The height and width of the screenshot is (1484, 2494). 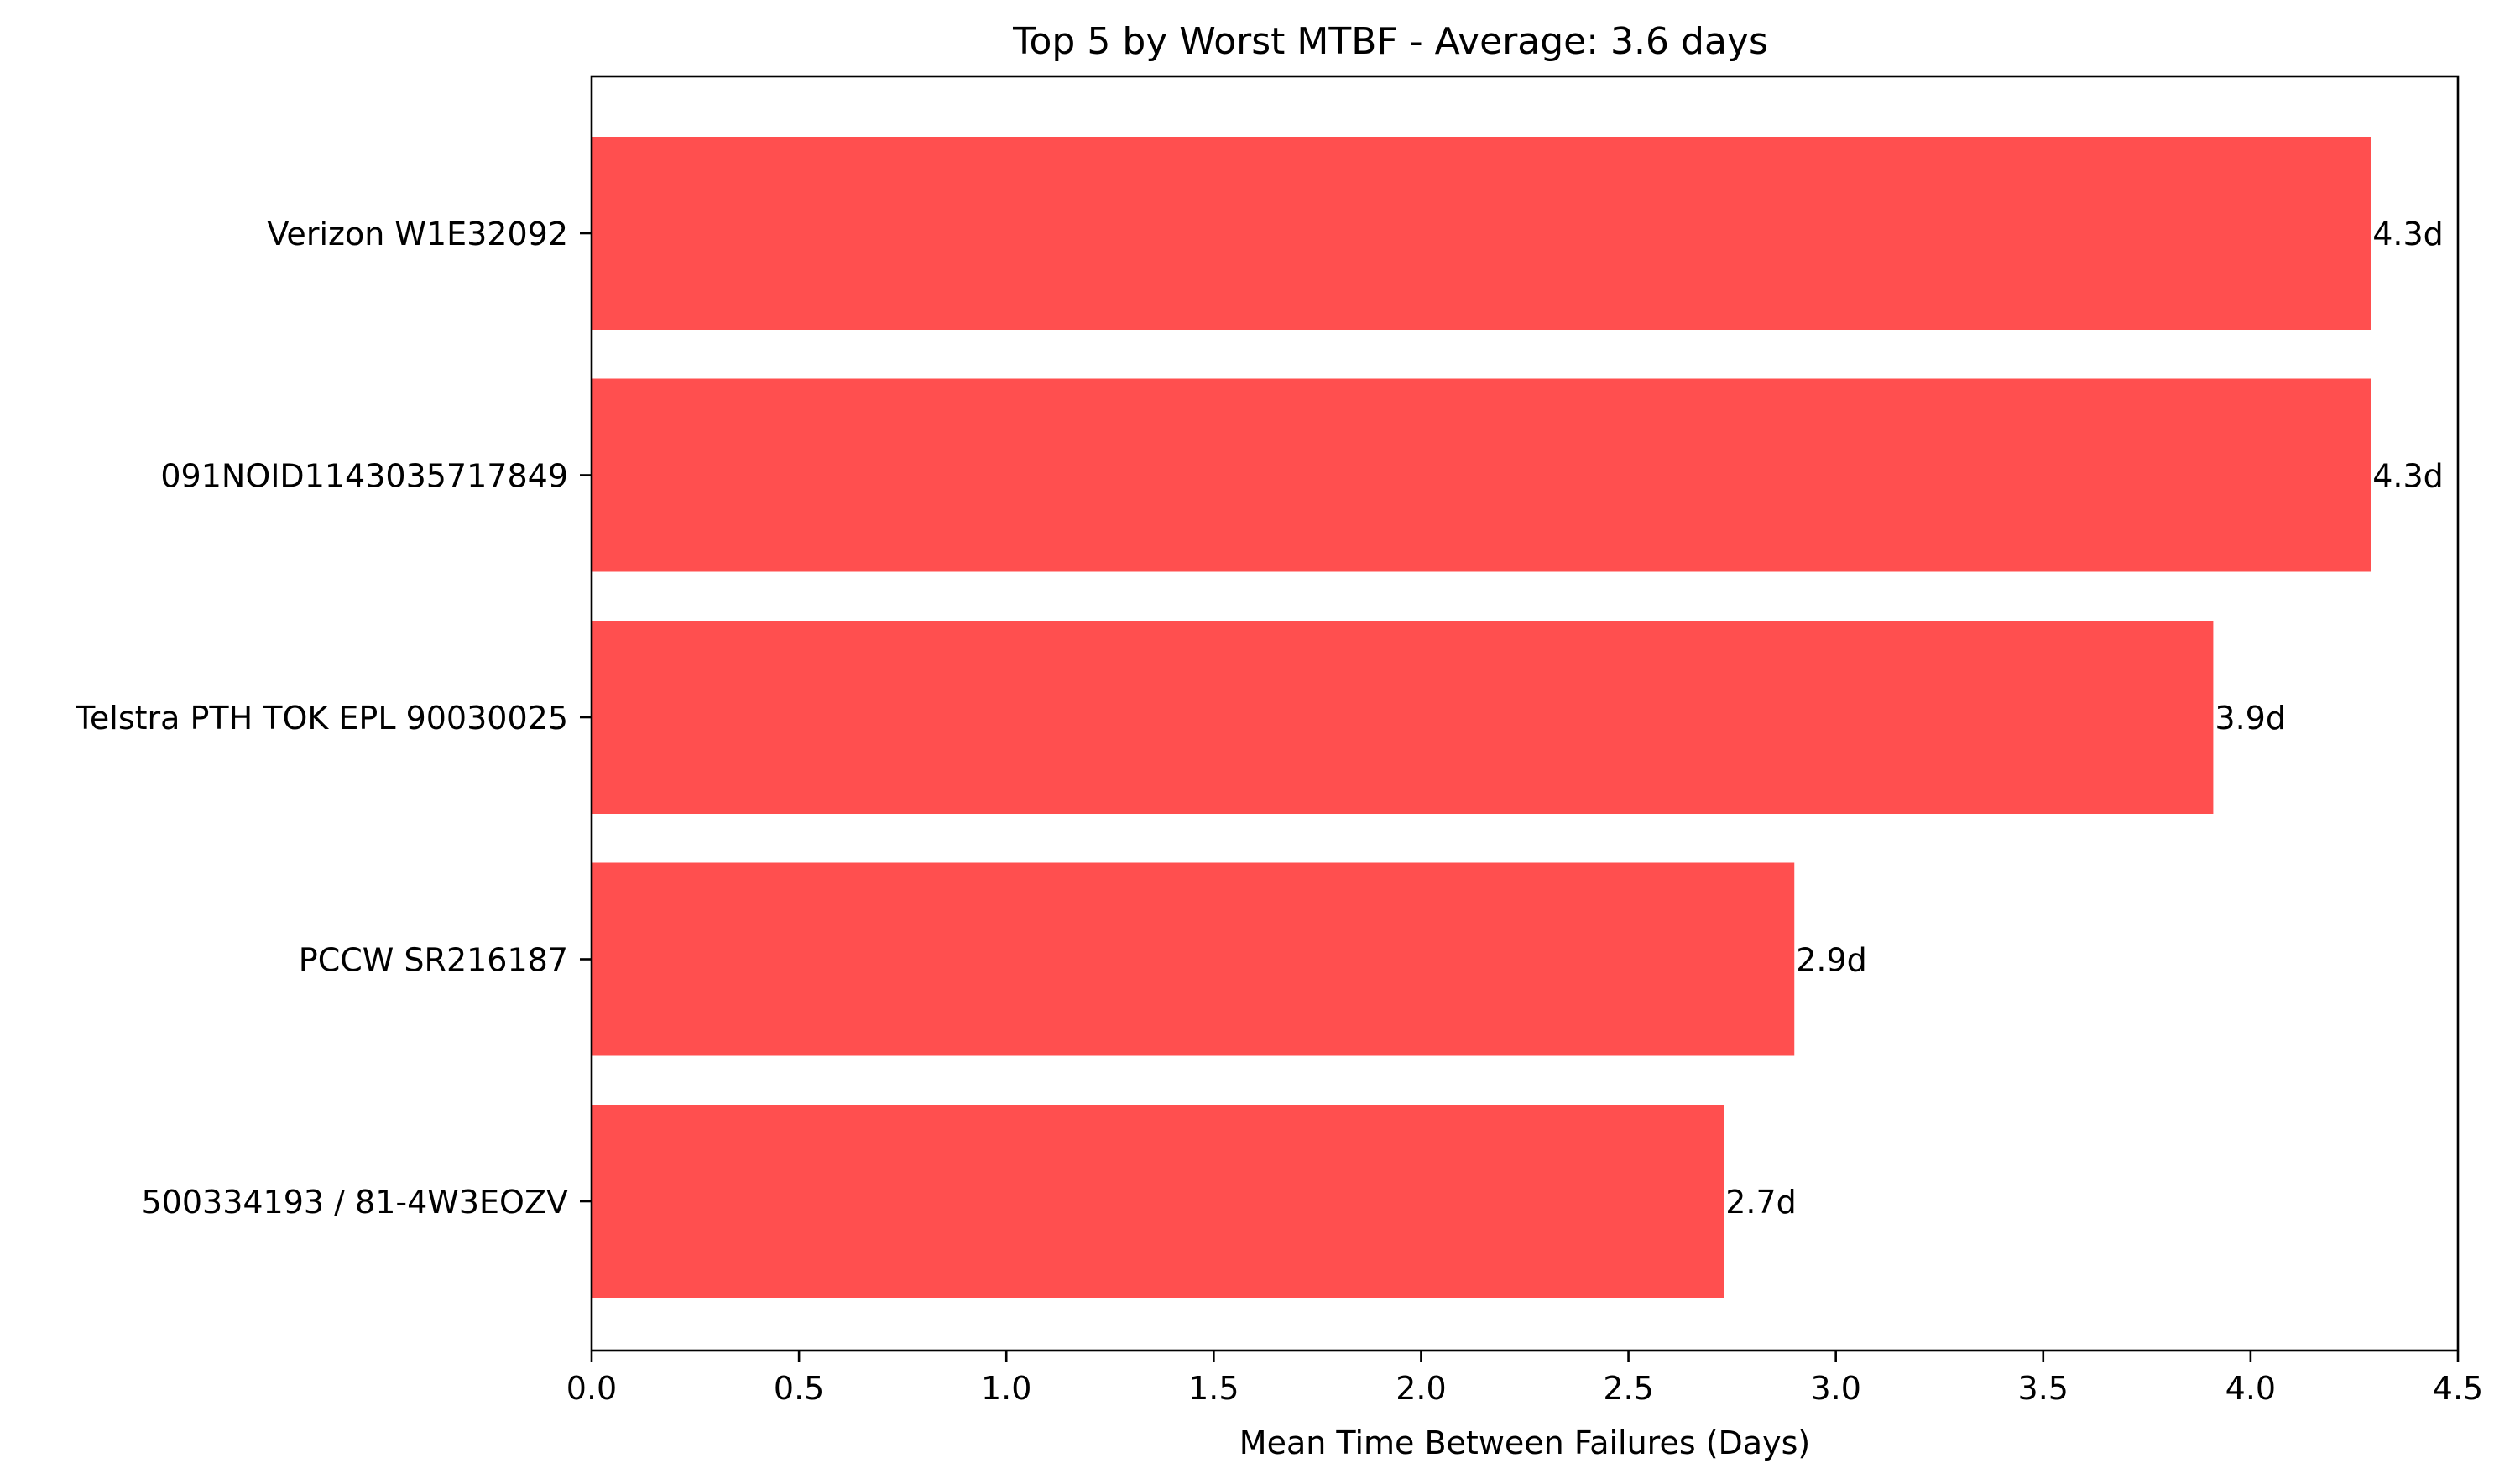 What do you see at coordinates (591, 1388) in the screenshot?
I see `x-tick-label: 0.0` at bounding box center [591, 1388].